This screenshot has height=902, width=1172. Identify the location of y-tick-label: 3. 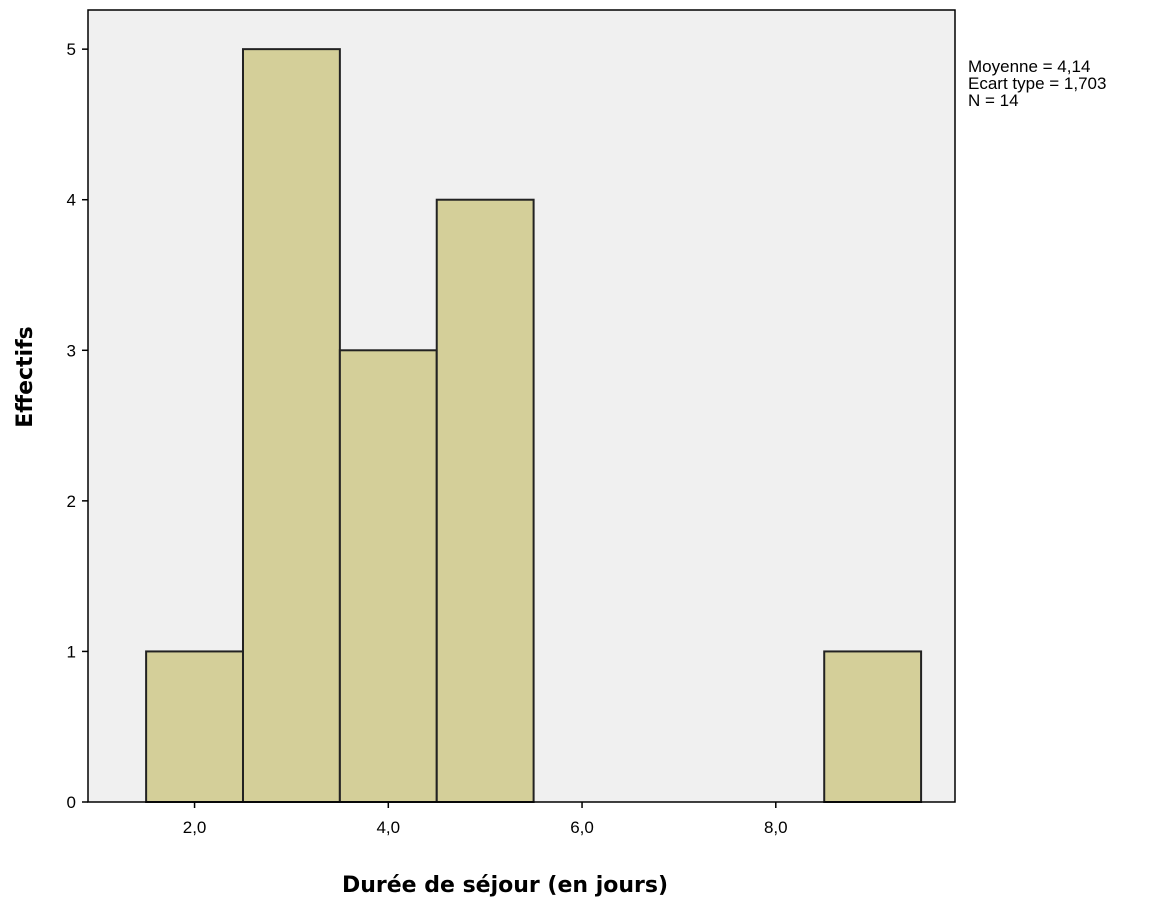
(71, 350).